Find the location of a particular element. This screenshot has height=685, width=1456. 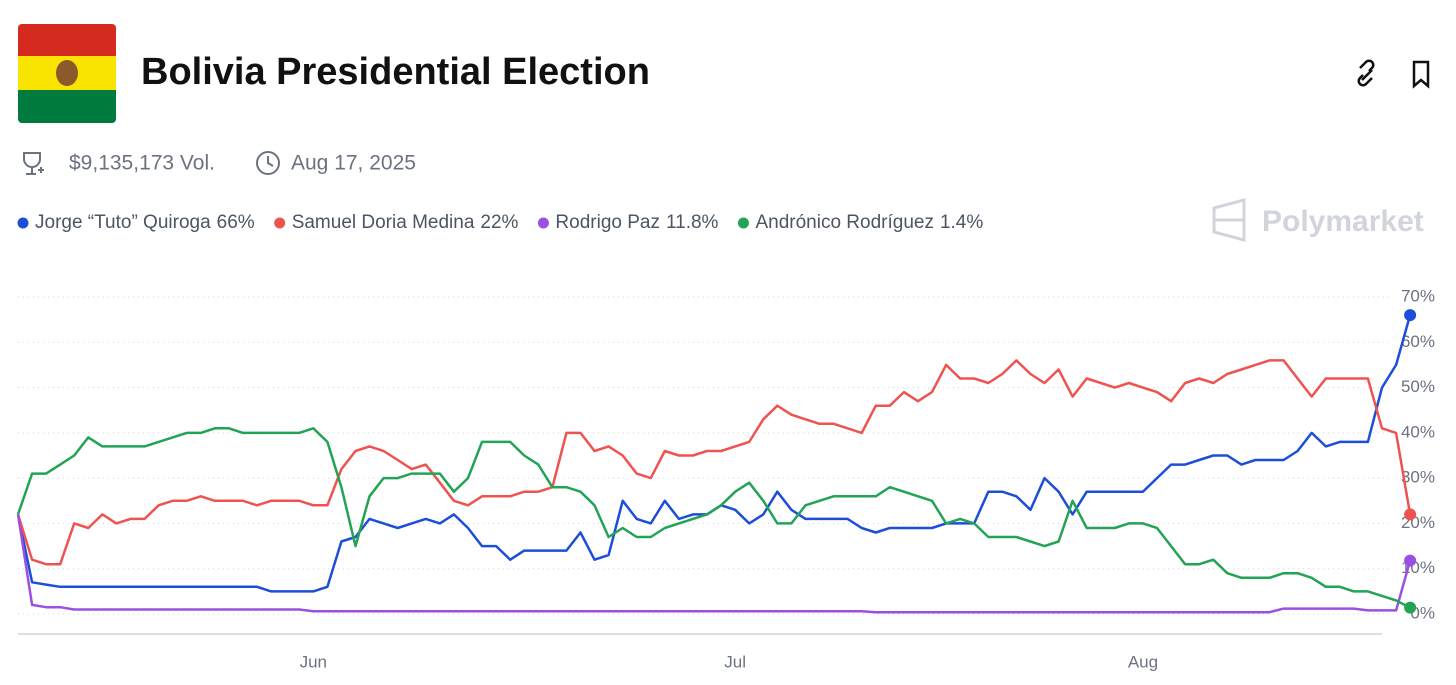

end-date: Aug 17, 2025 is located at coordinates (353, 163).